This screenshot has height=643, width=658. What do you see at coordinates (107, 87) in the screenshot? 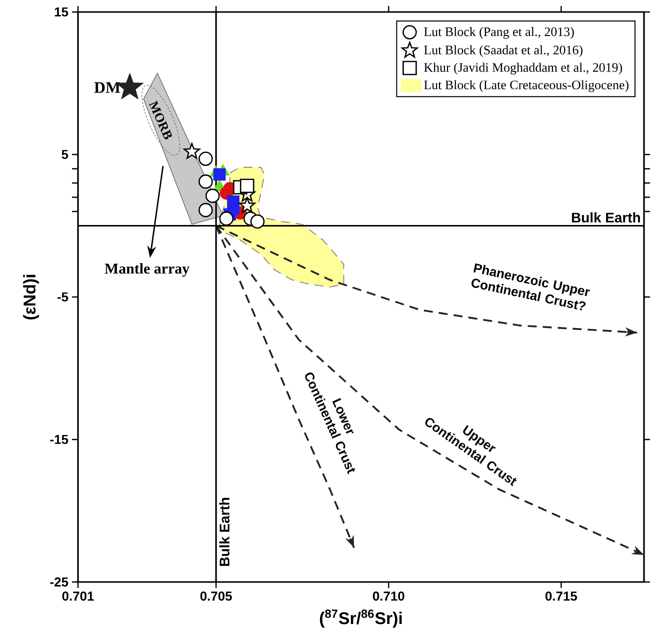
I see `annotation: DM` at bounding box center [107, 87].